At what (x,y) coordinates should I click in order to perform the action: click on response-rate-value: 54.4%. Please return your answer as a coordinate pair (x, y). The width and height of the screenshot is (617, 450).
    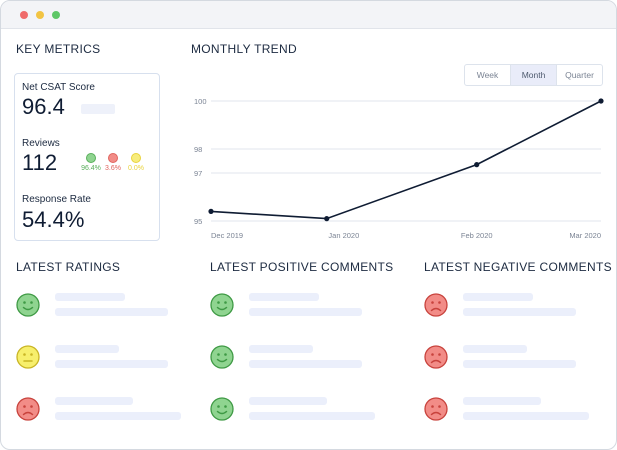
    Looking at the image, I should click on (53, 219).